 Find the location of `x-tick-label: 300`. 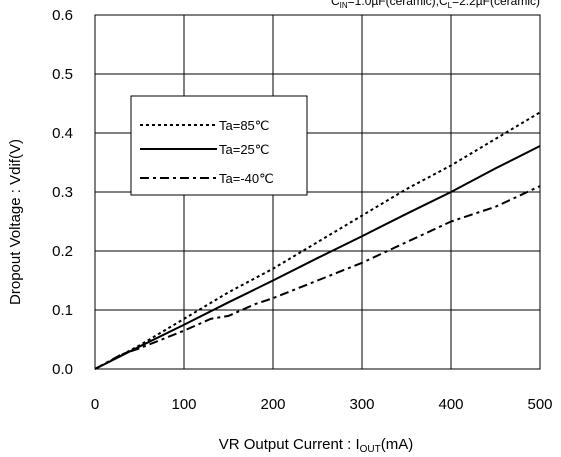

x-tick-label: 300 is located at coordinates (361, 404).